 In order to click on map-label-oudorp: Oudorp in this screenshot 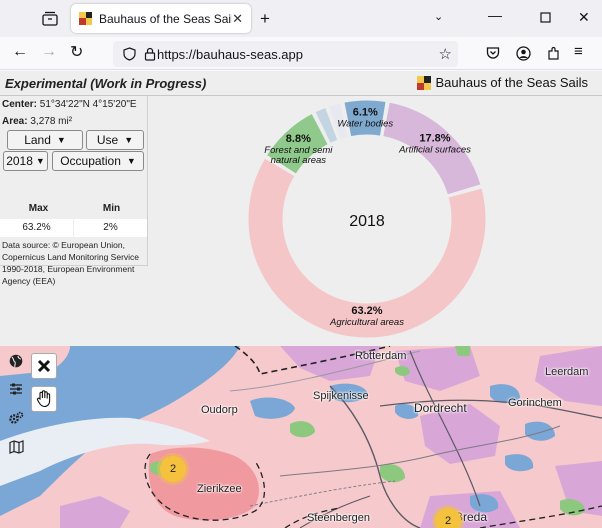, I will do `click(219, 410)`.